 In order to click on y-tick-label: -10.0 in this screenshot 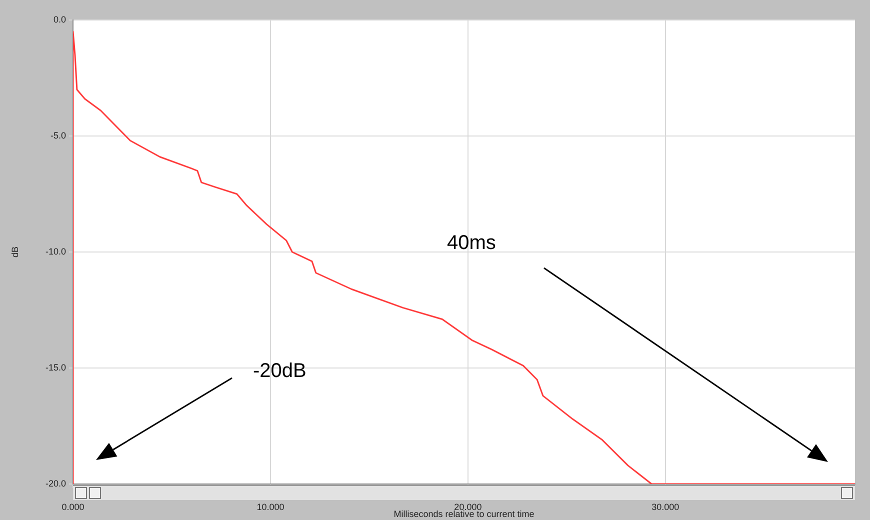, I will do `click(55, 251)`.